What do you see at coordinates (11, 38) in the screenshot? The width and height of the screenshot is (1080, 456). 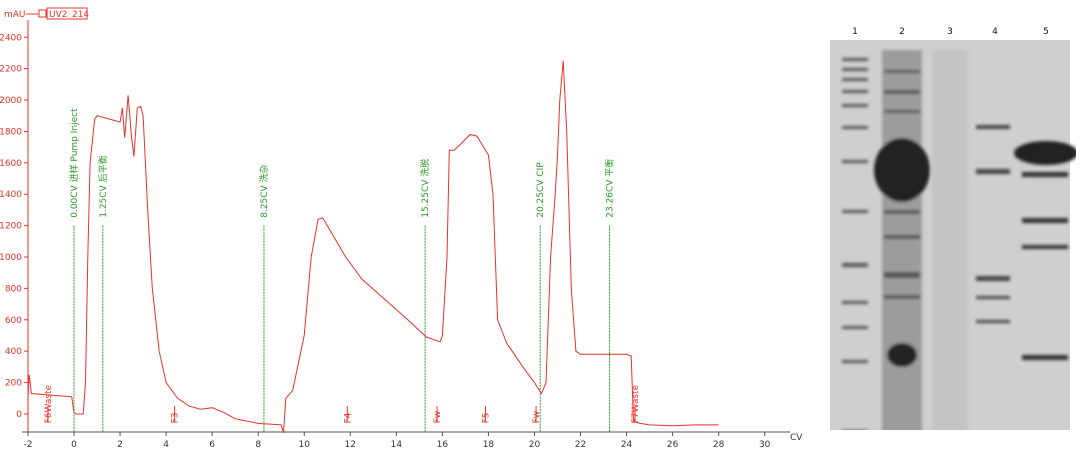 I see `y-tick-label: 2400` at bounding box center [11, 38].